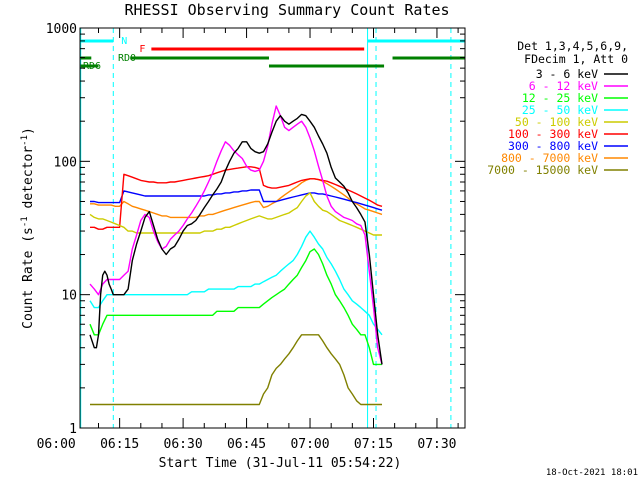 This screenshot has width=640, height=480. Describe the element at coordinates (542, 170) in the screenshot. I see `legend-label-7000-15000-kev: 7000 - 15000 keV` at that location.